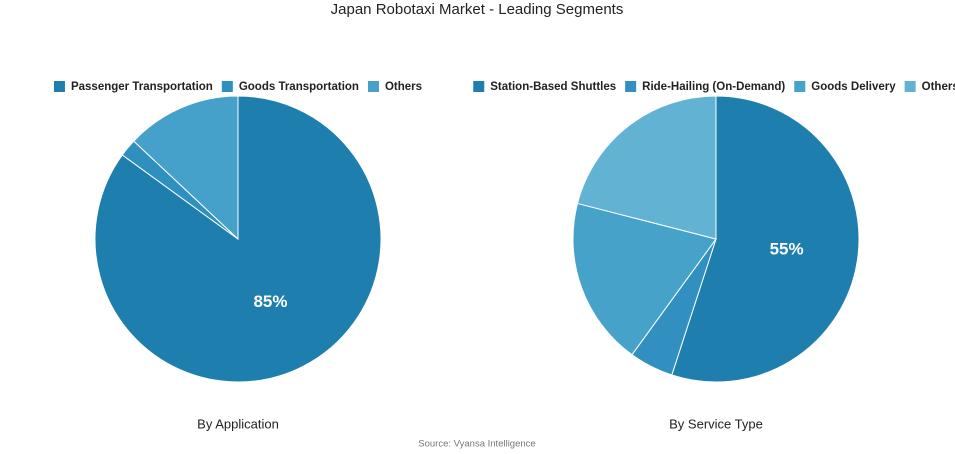 The image size is (955, 454). I want to click on source: Source: Vyansa Intelligence, so click(476, 444).